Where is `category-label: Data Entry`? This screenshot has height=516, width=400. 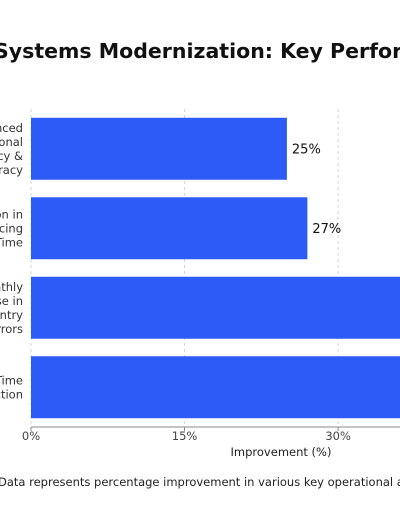 category-label: Data Entry is located at coordinates (11, 315).